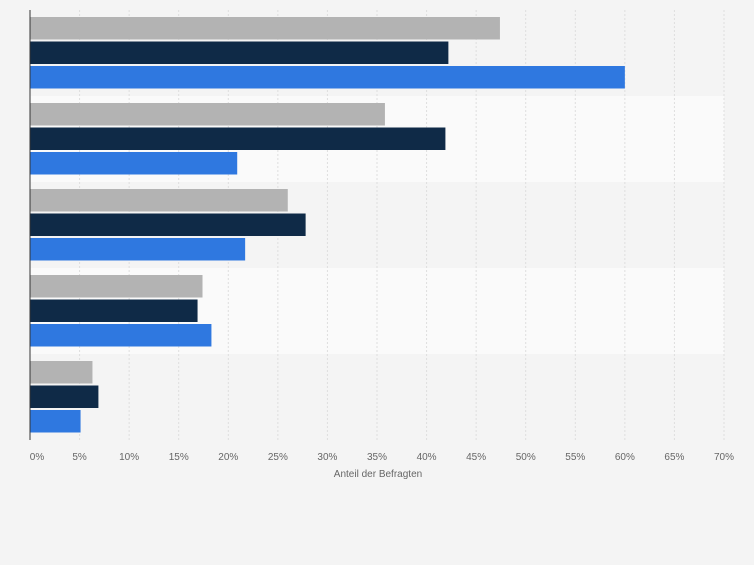 This screenshot has height=565, width=754. What do you see at coordinates (377, 457) in the screenshot?
I see `x-tick-label-35: 35%` at bounding box center [377, 457].